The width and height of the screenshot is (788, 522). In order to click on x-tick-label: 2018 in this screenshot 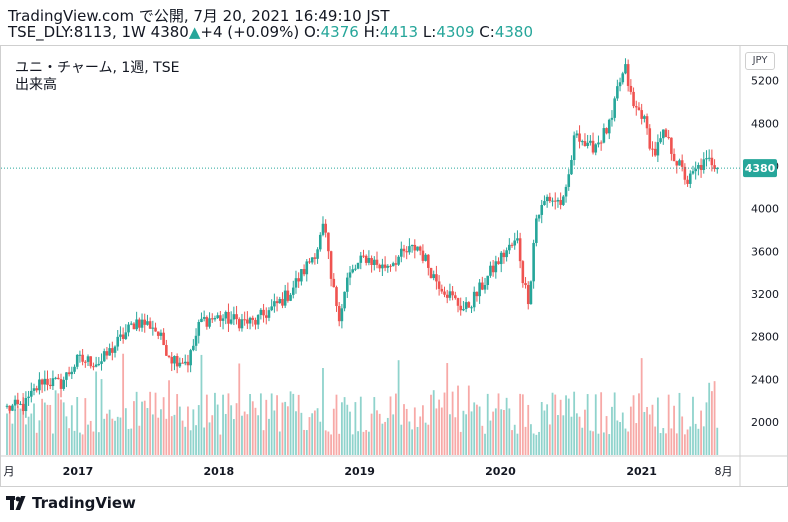, I will do `click(218, 471)`.